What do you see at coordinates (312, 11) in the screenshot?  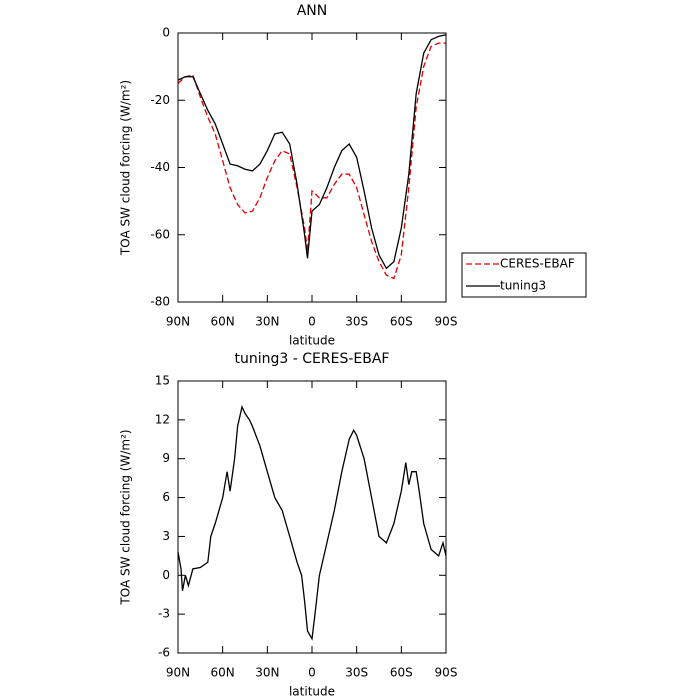 I see `chart-title: ANN` at bounding box center [312, 11].